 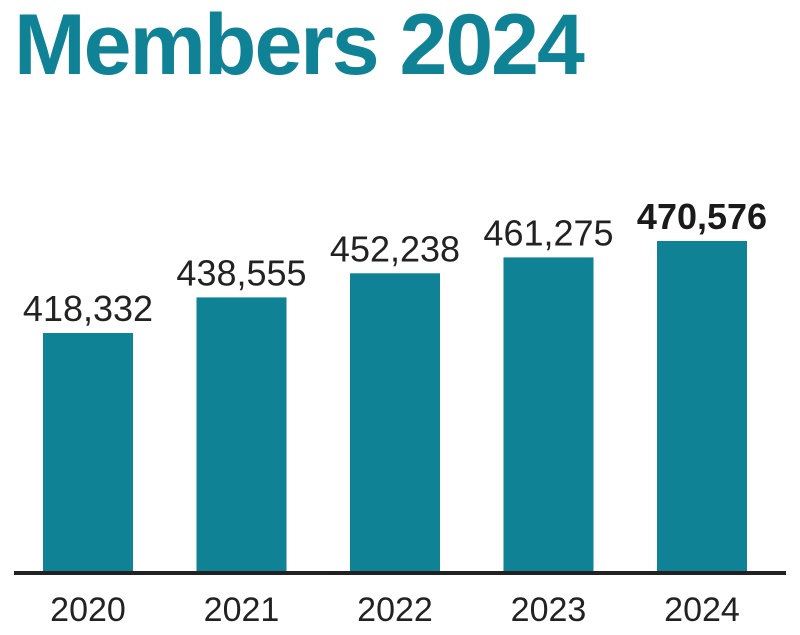 I want to click on chart-title: Members 2024, so click(x=299, y=46).